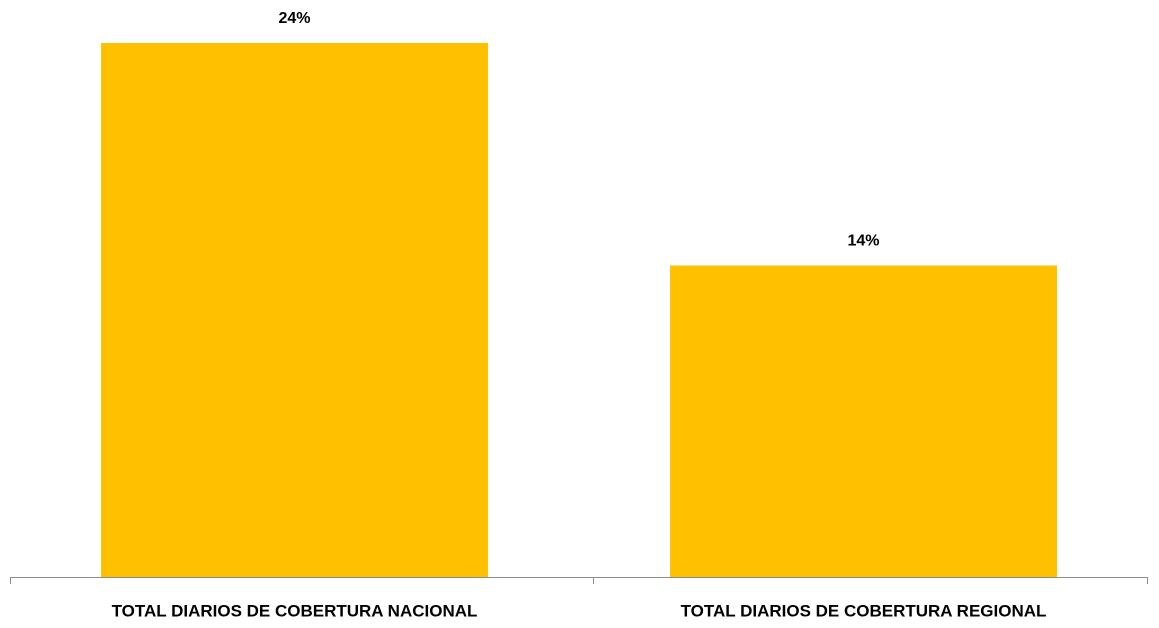 The image size is (1159, 628). What do you see at coordinates (294, 18) in the screenshot?
I see `value-label: 24%` at bounding box center [294, 18].